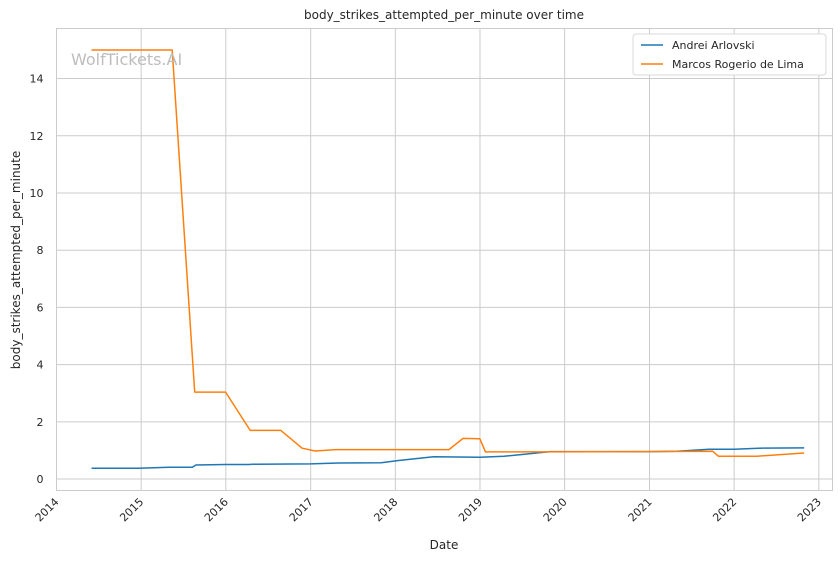 The height and width of the screenshot is (565, 840). What do you see at coordinates (37, 193) in the screenshot?
I see `y-tick-label: 10` at bounding box center [37, 193].